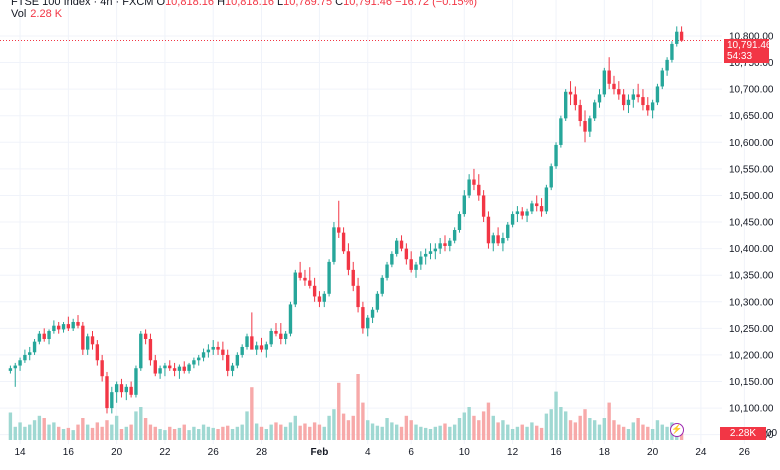 Image resolution: width=780 pixels, height=470 pixels. What do you see at coordinates (677, 430) in the screenshot?
I see `lightning-icon: ⚡` at bounding box center [677, 430].